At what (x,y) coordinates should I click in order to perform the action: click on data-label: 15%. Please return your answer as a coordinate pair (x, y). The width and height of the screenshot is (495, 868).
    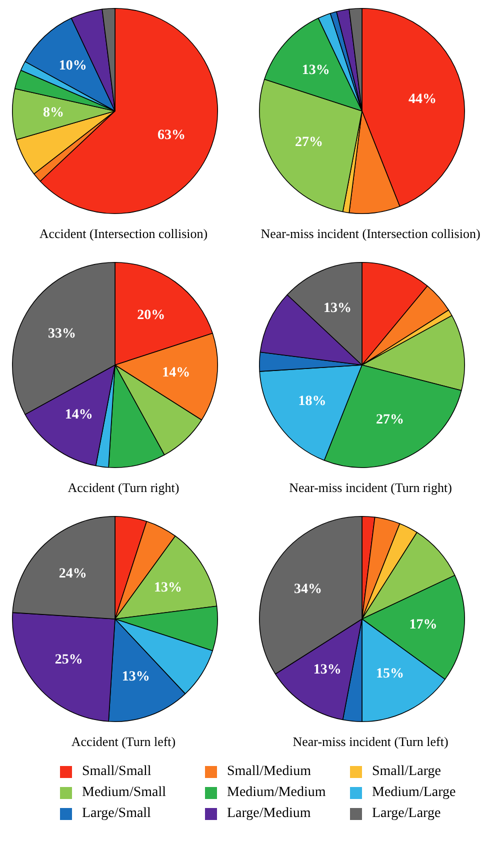
    Looking at the image, I should click on (390, 674).